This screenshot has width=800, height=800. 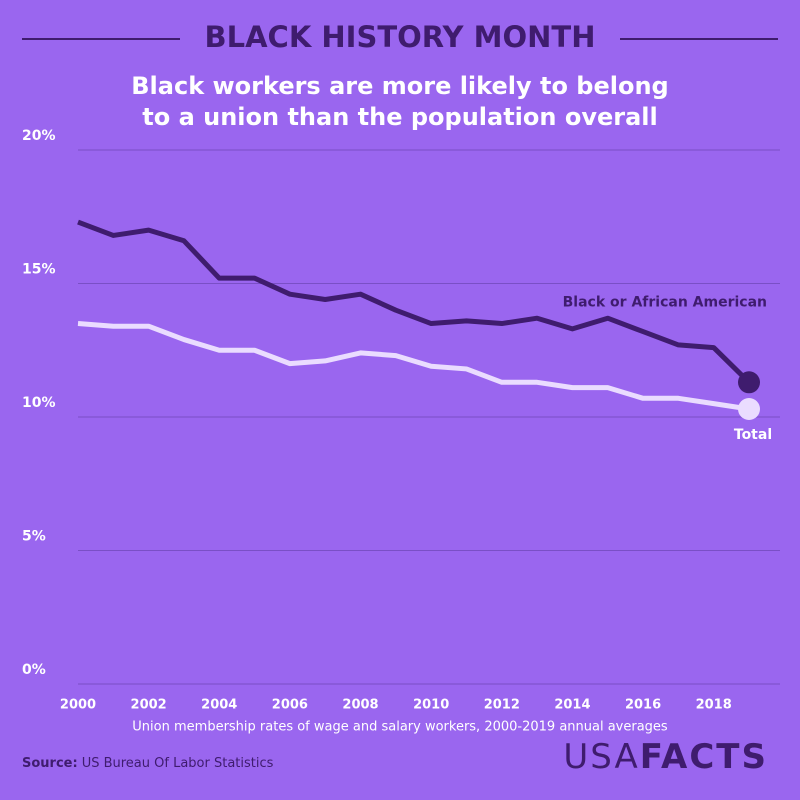 What do you see at coordinates (601, 757) in the screenshot?
I see `logo-left: USA` at bounding box center [601, 757].